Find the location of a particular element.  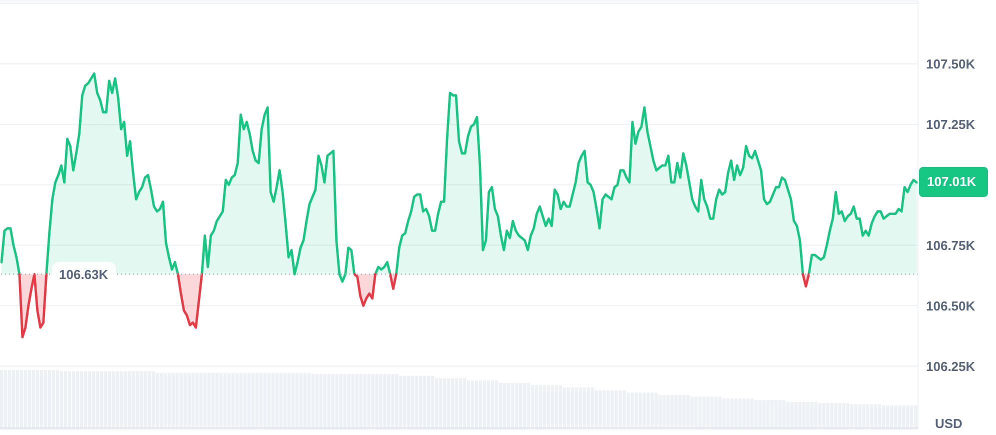

y-axis-title: USD is located at coordinates (948, 423).